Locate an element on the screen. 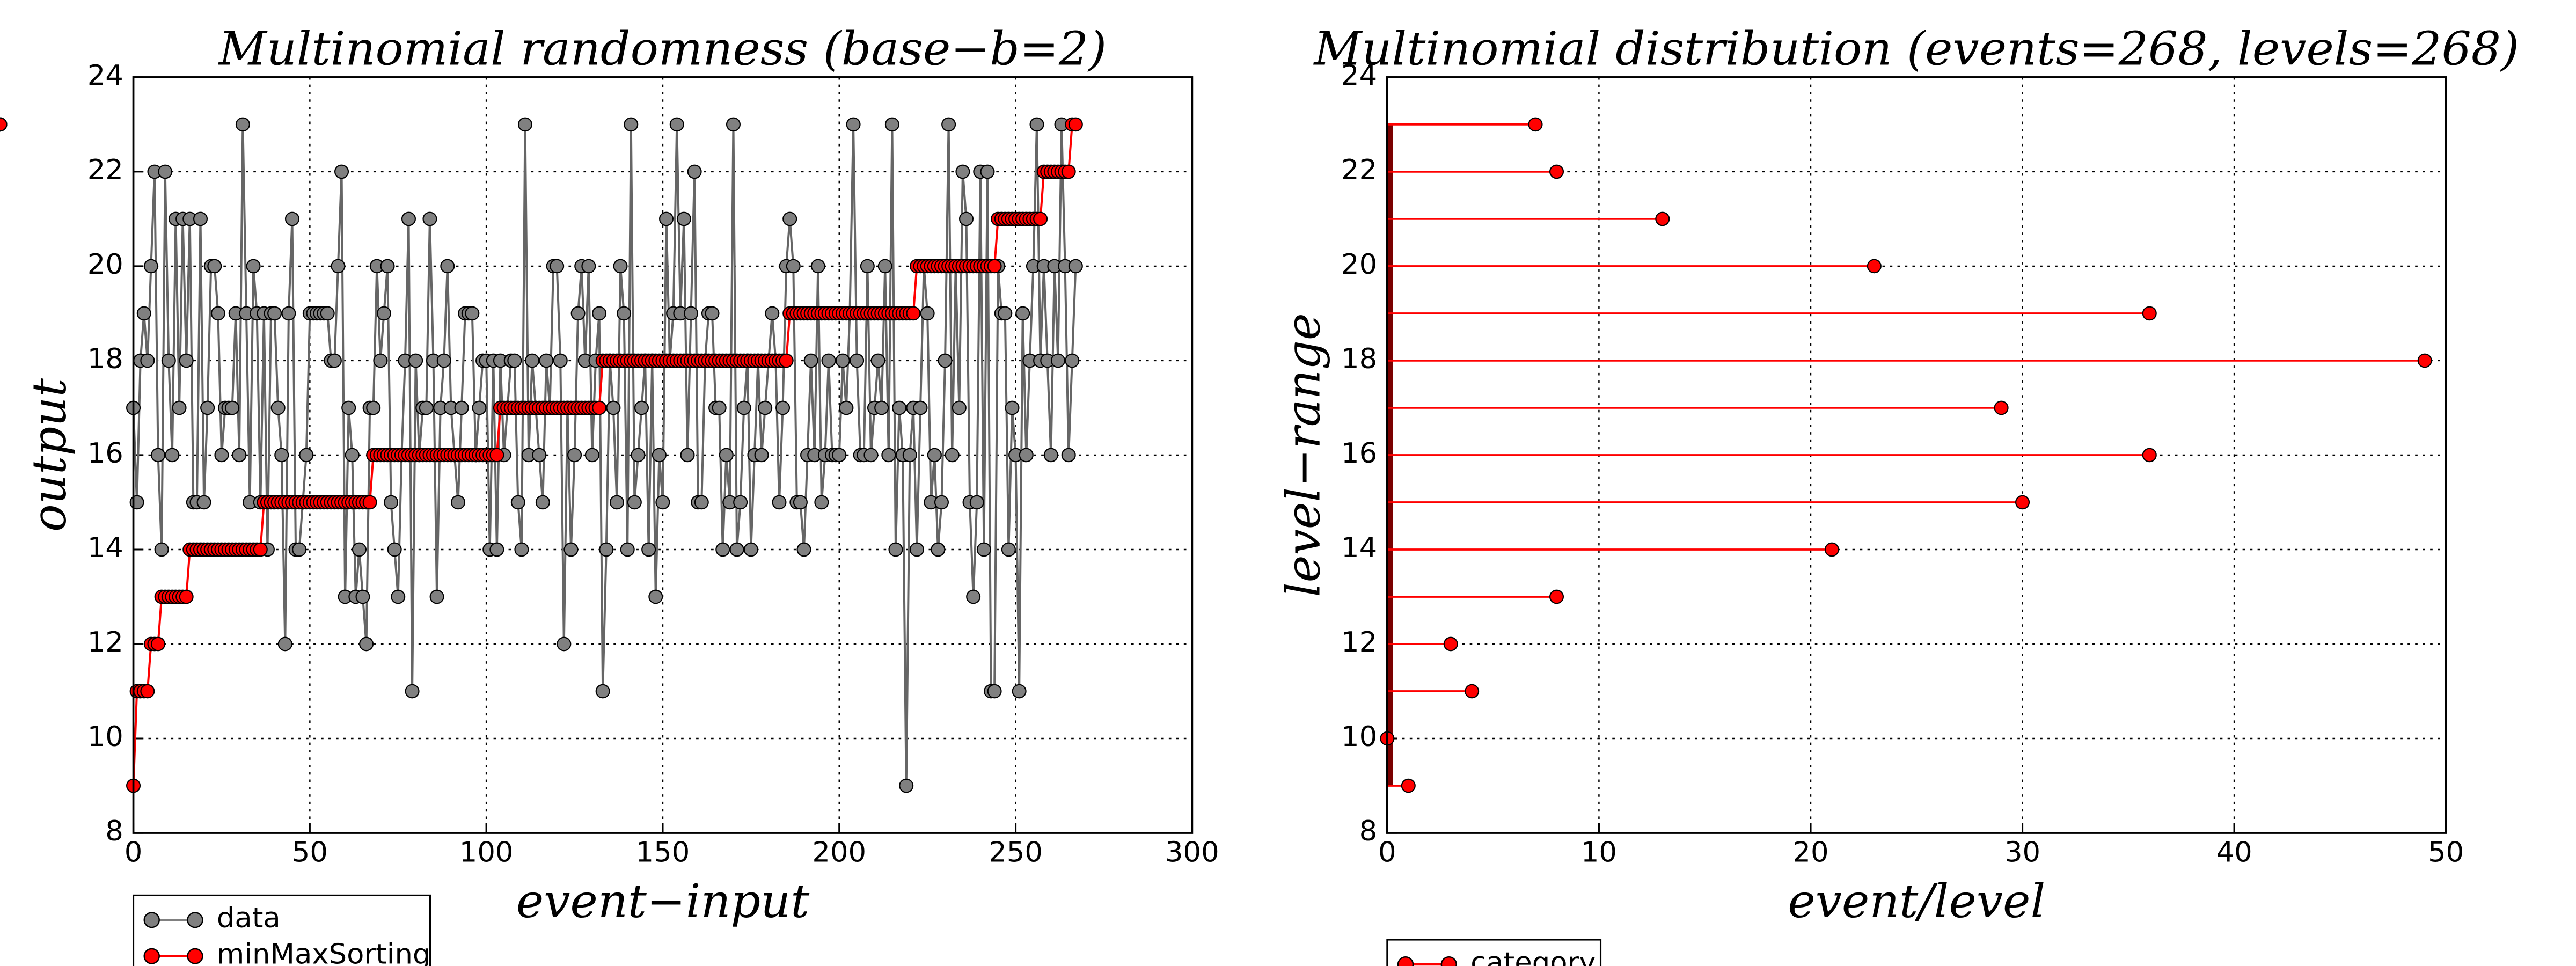 The width and height of the screenshot is (2576, 966). x-tick-label: 50 is located at coordinates (310, 852).